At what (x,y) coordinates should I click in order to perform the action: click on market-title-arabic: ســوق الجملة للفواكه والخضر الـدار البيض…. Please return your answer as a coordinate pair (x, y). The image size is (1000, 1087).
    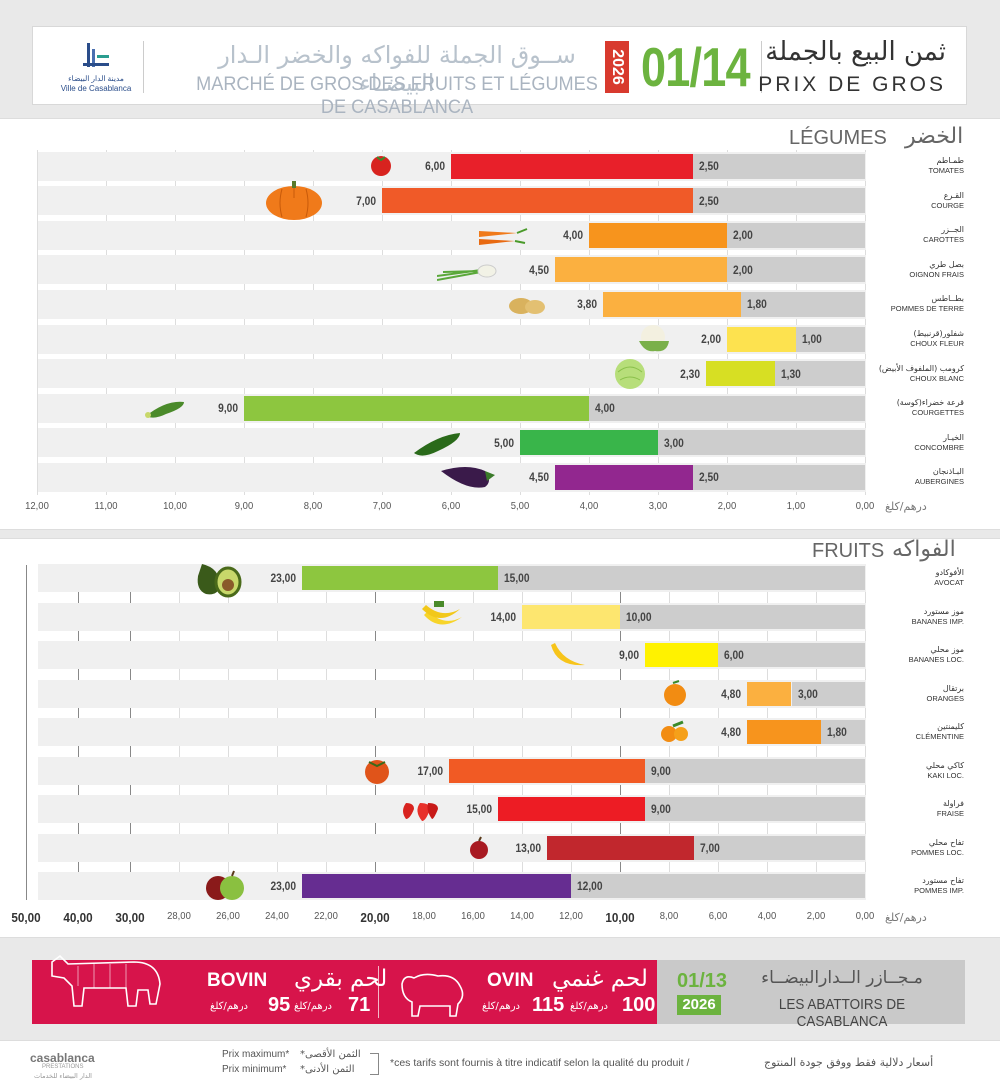
    Looking at the image, I should click on (397, 69).